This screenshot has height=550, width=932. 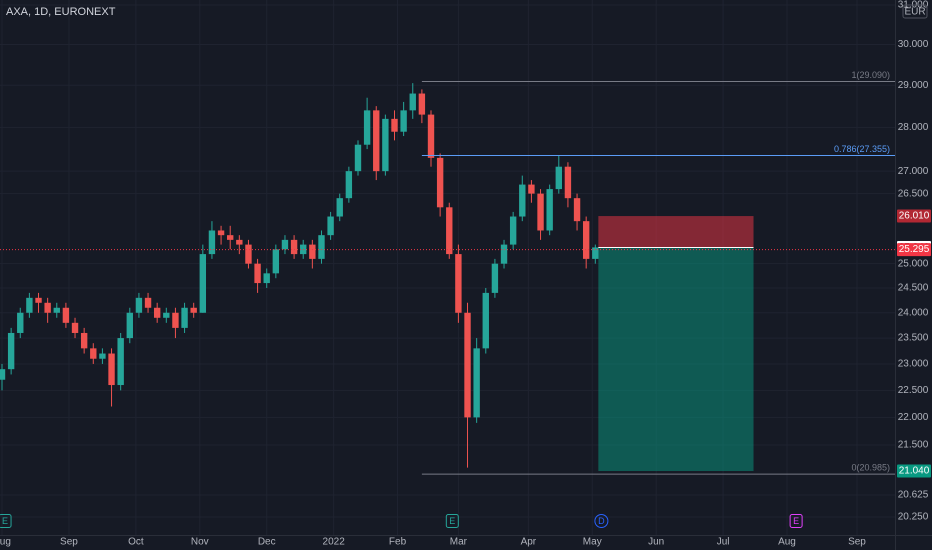 I want to click on y-tick-label: 26.500, so click(x=913, y=193).